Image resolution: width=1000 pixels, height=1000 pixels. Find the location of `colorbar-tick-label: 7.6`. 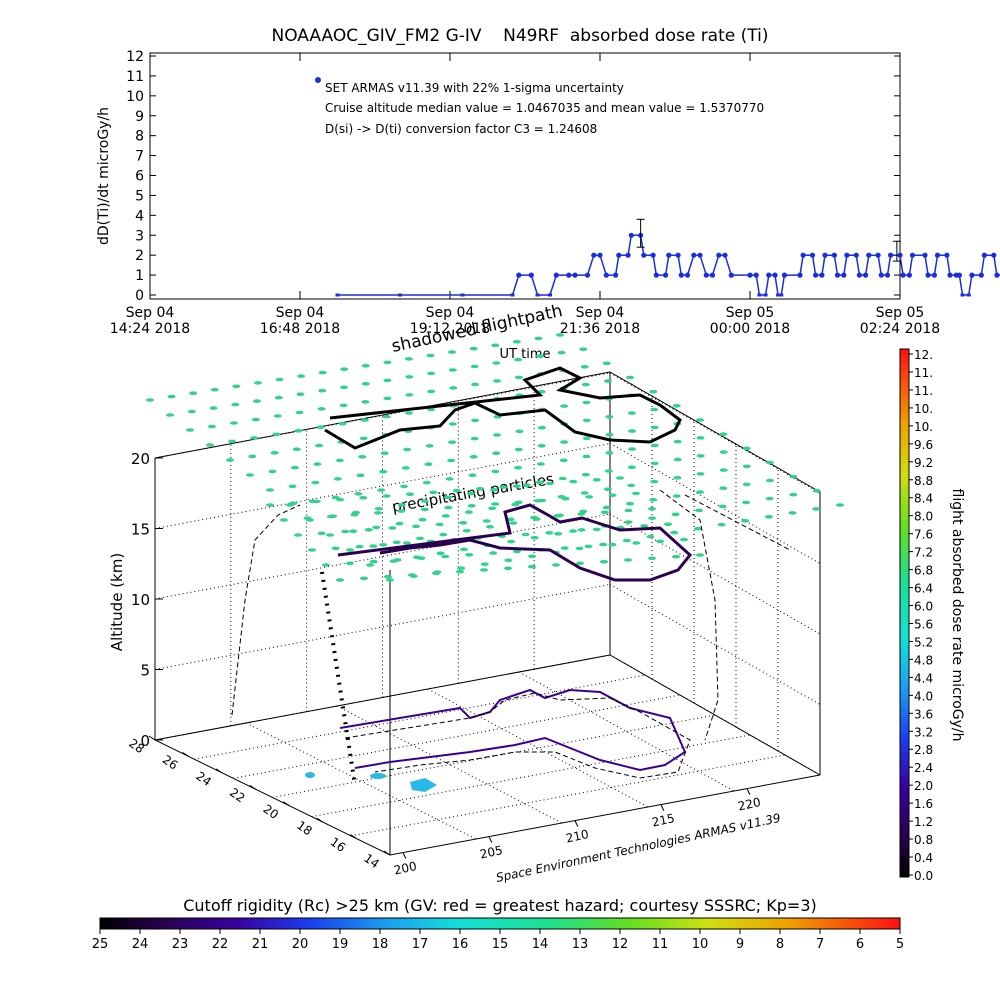

colorbar-tick-label: 7.6 is located at coordinates (923, 535).